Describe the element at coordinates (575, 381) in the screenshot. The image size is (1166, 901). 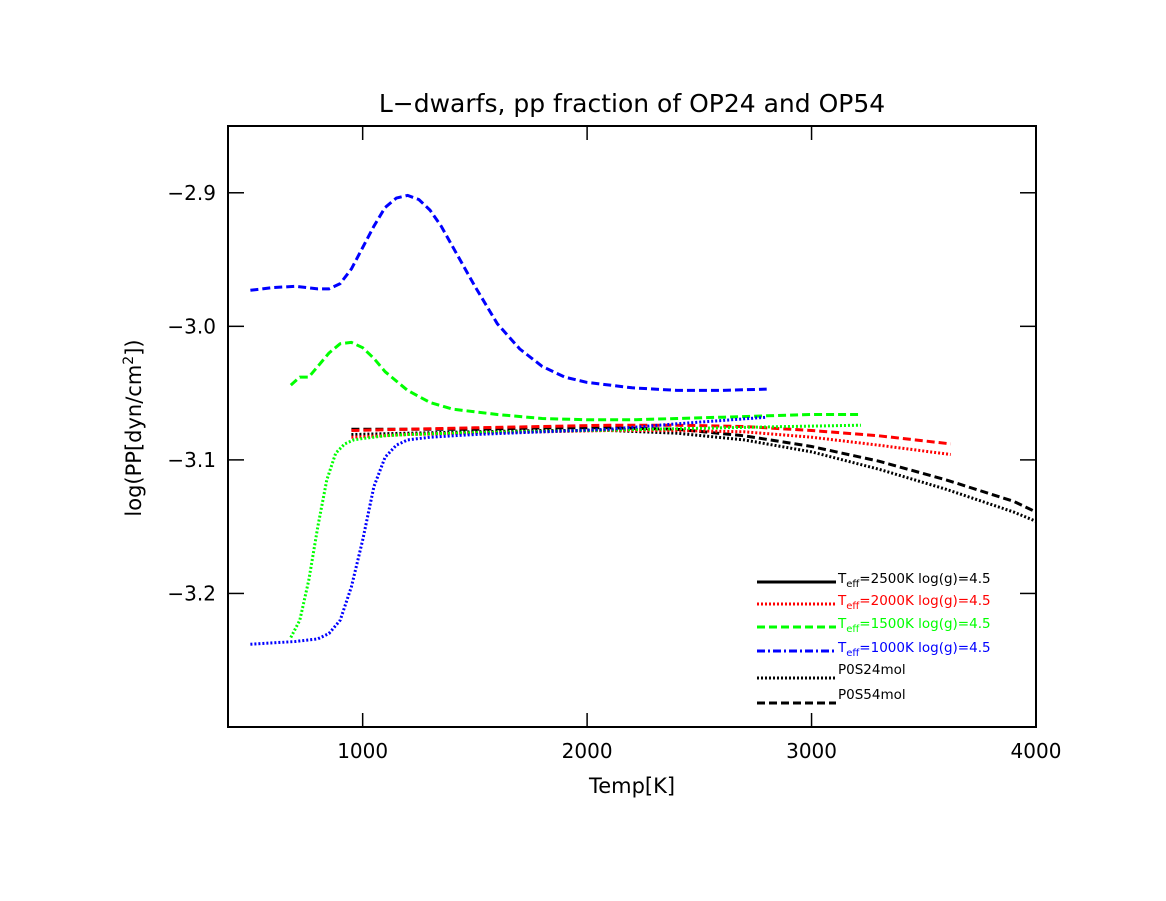
I see `series-line-1500K-p0s54mol` at that location.